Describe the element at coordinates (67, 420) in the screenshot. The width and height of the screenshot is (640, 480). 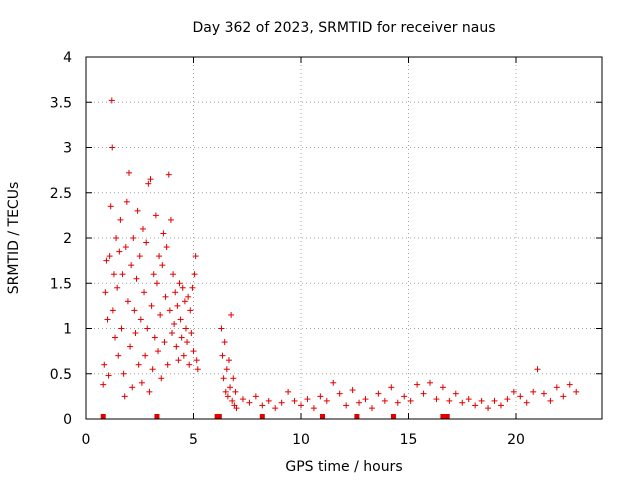
I see `y-tick-label: 0` at that location.